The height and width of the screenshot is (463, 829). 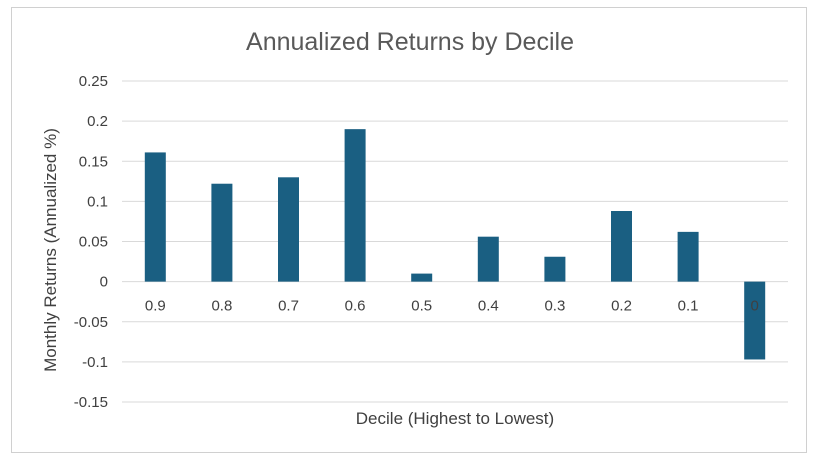 I want to click on x-tick-label: 0.4, so click(x=488, y=306).